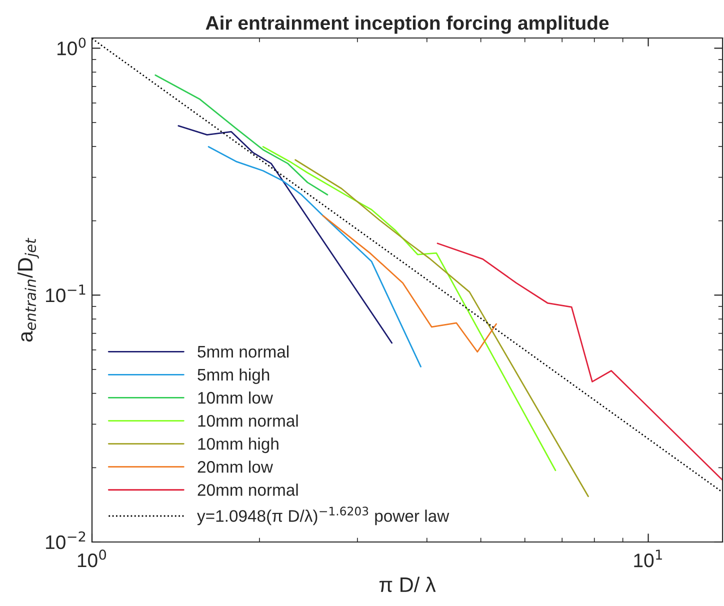  I want to click on y-tick-label: 10$^{−2}$, so click(66, 540).